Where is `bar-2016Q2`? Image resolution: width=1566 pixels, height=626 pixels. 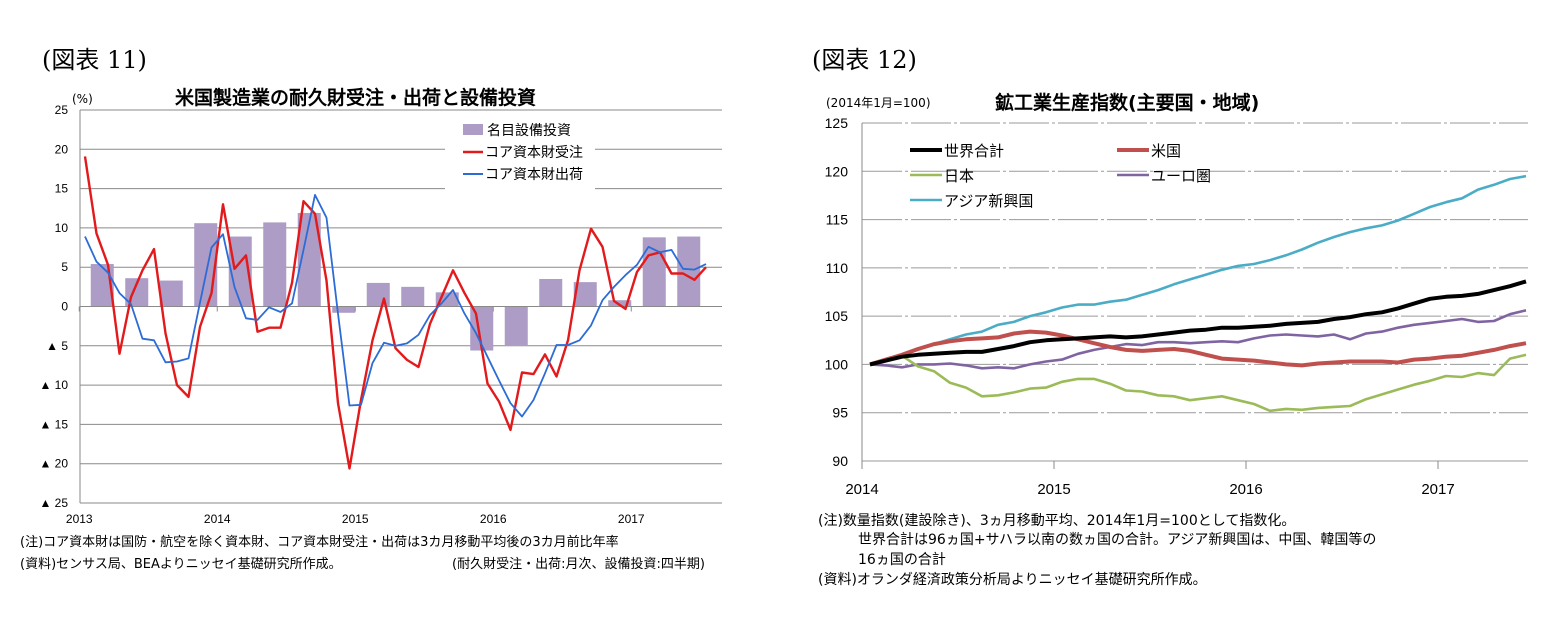 bar-2016Q2 is located at coordinates (551, 292).